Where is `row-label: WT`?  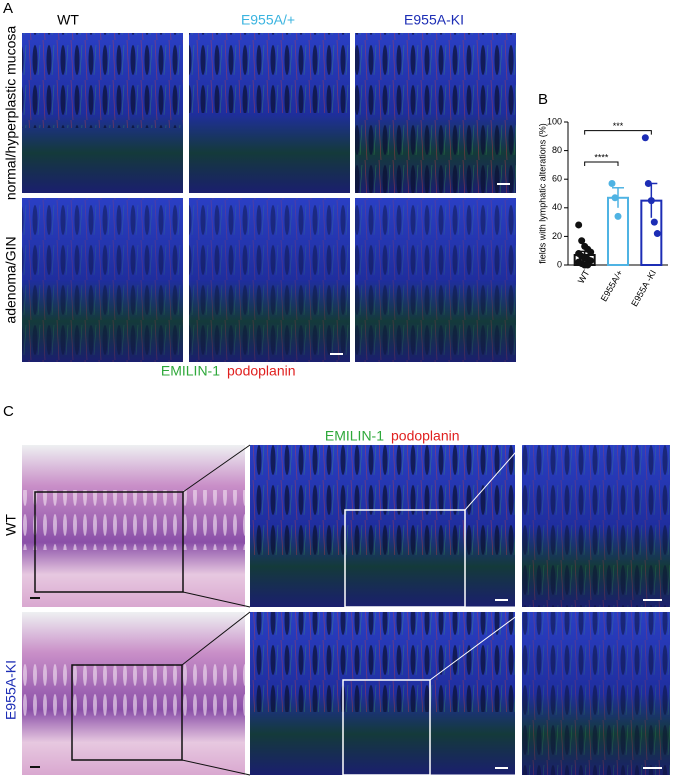 row-label: WT is located at coordinates (11, 525).